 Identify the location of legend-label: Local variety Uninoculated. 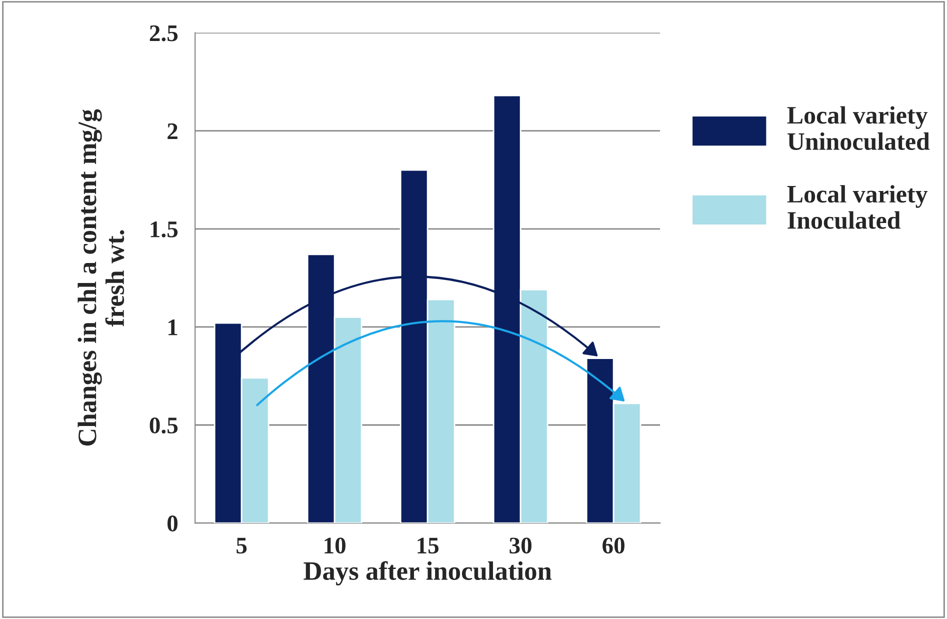
(858, 128).